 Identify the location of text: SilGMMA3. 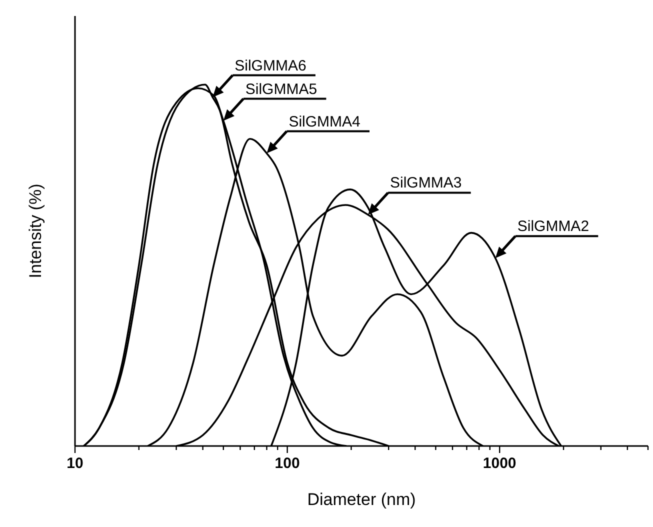
(426, 183).